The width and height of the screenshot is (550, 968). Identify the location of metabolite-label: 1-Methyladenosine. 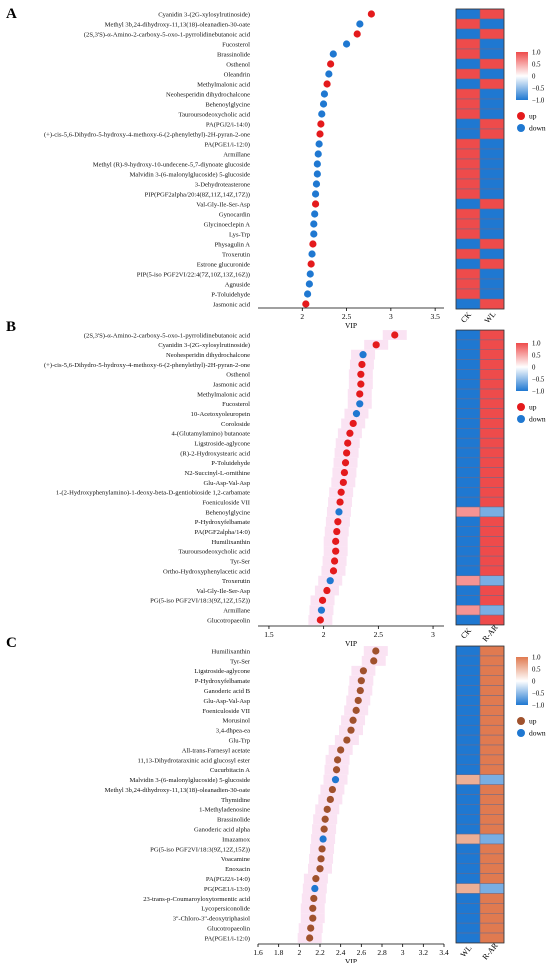
(224, 810).